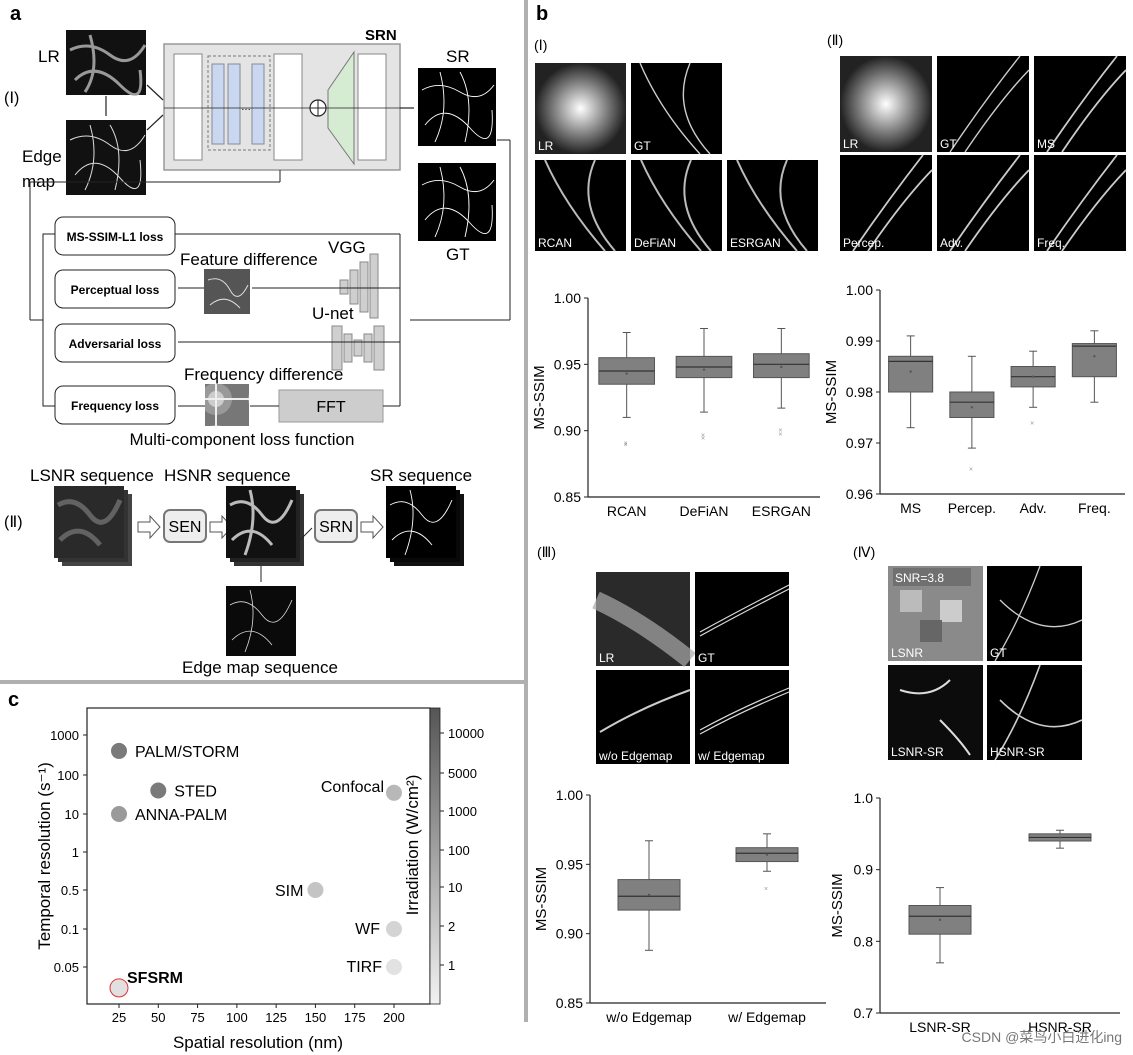  I want to click on svg-text: HSNR-SR, so click(1017, 752).